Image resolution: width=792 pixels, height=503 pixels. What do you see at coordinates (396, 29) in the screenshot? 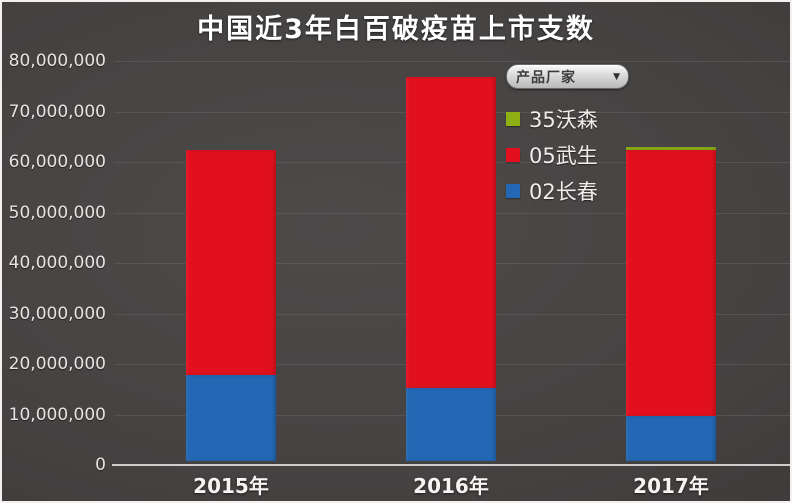
I see `chart-title: 中国近3年白百破疫苗上市支数` at bounding box center [396, 29].